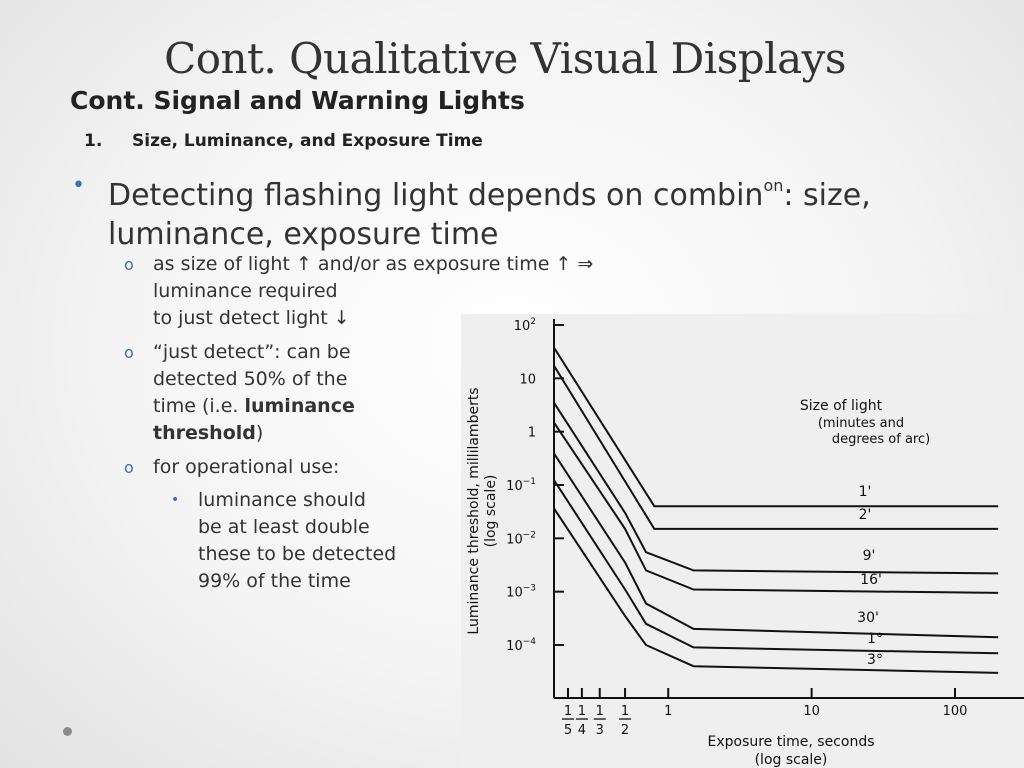 The width and height of the screenshot is (1024, 768). I want to click on sub-bullet-line: time (i.e. luminance, so click(254, 406).